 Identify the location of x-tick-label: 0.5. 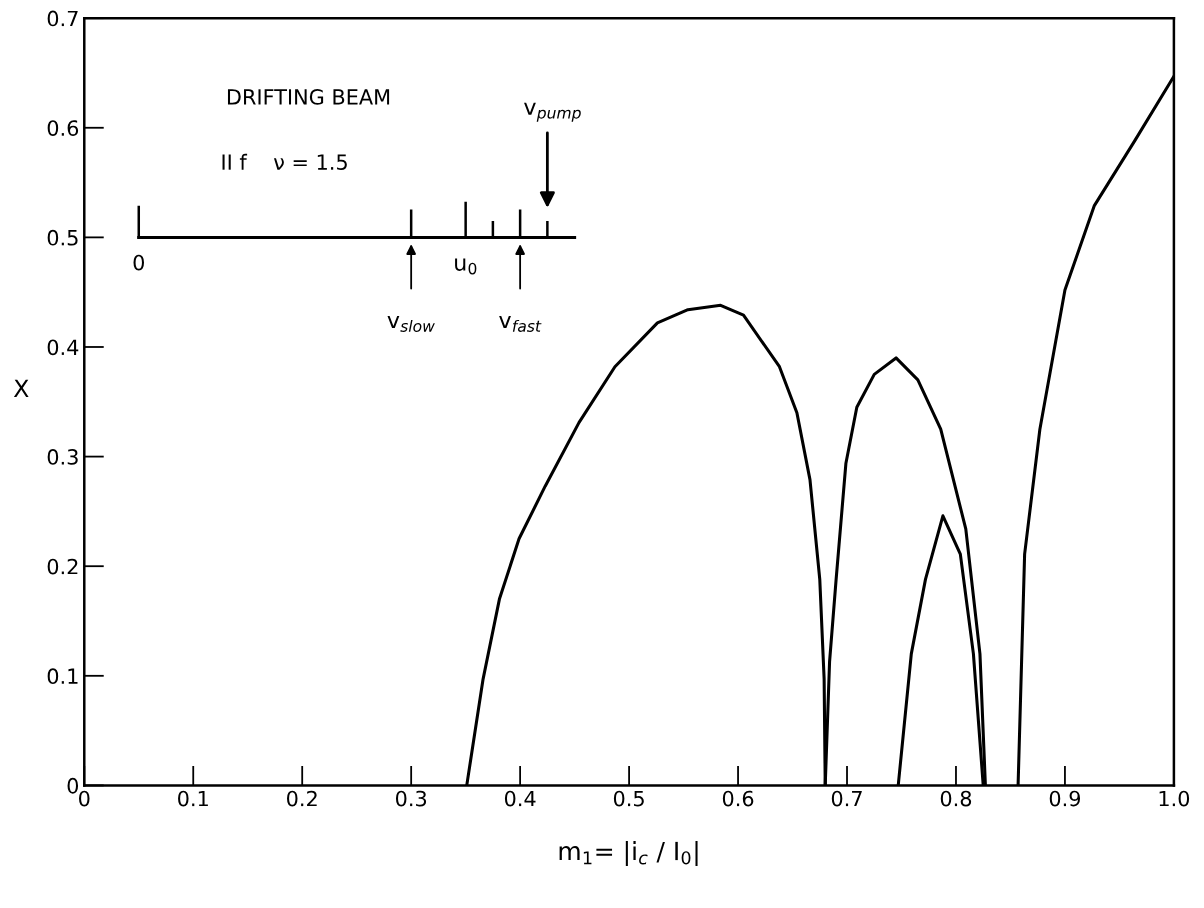
(628, 798).